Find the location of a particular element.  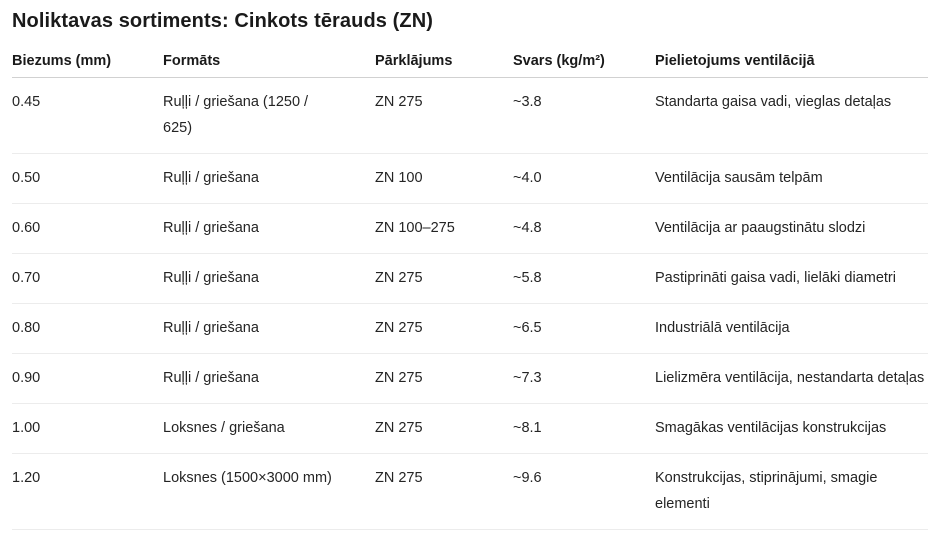

cell-parklajums: ZN 100–275 is located at coordinates (444, 228).